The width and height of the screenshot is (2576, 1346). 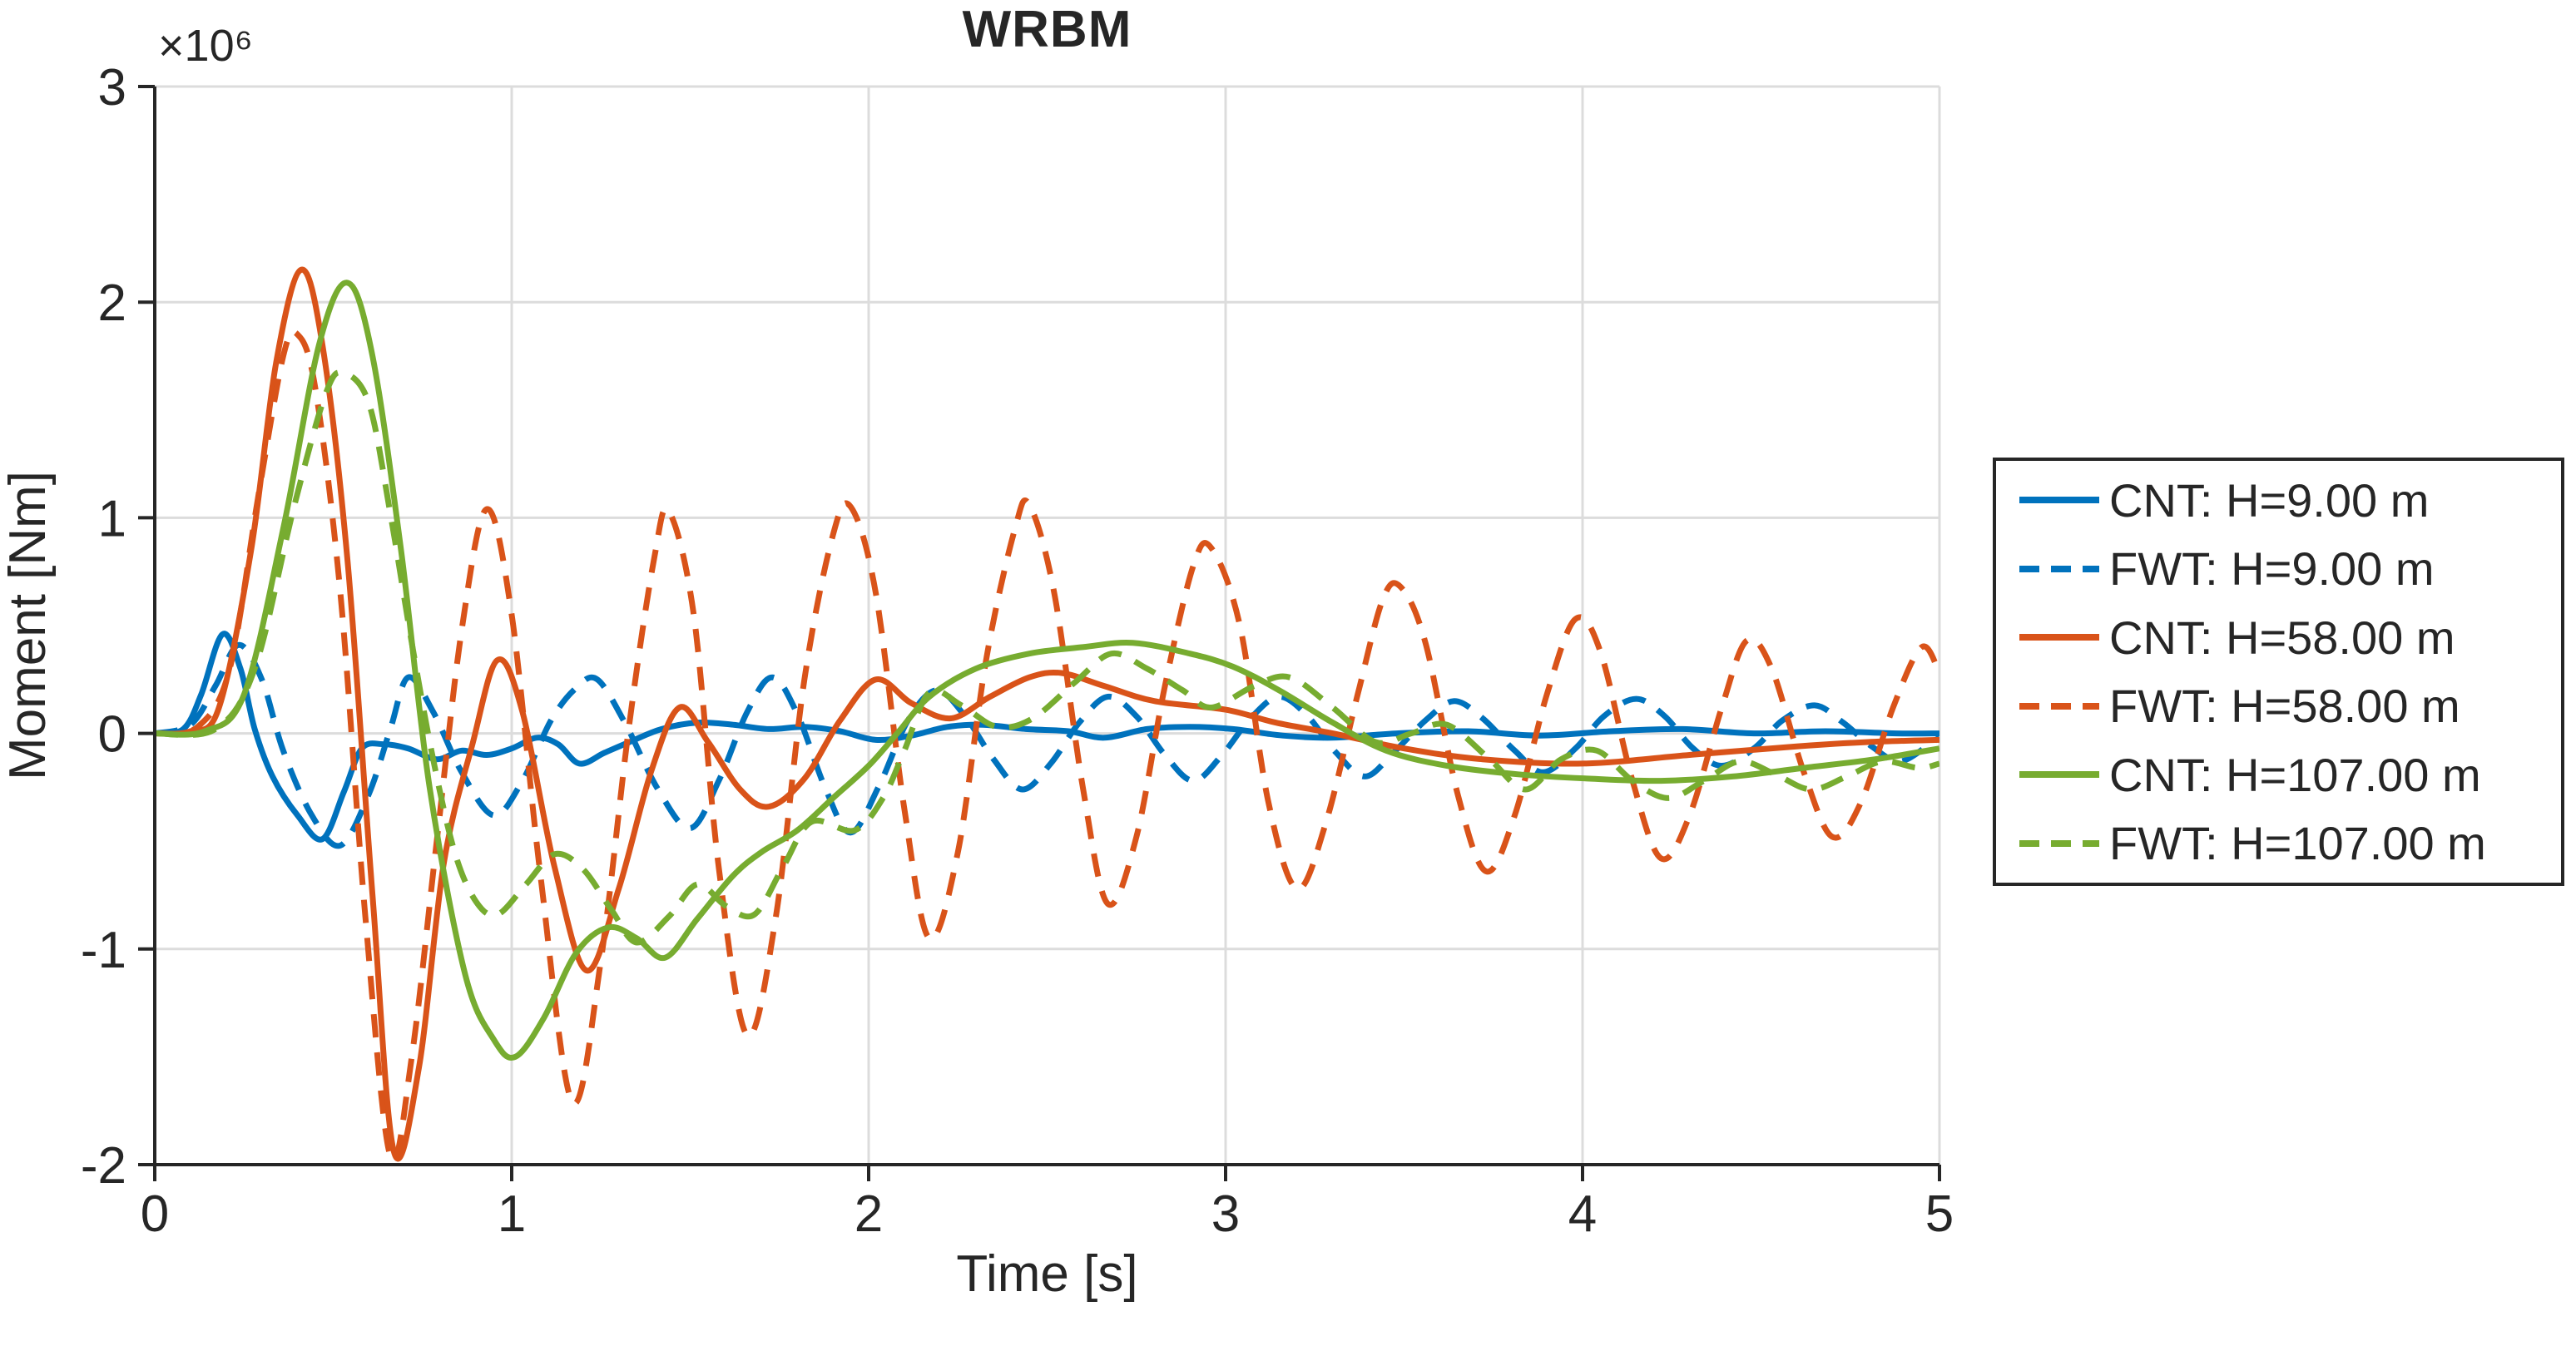 I want to click on legend-entry: FWT: H=107.00 m, so click(x=2289, y=843).